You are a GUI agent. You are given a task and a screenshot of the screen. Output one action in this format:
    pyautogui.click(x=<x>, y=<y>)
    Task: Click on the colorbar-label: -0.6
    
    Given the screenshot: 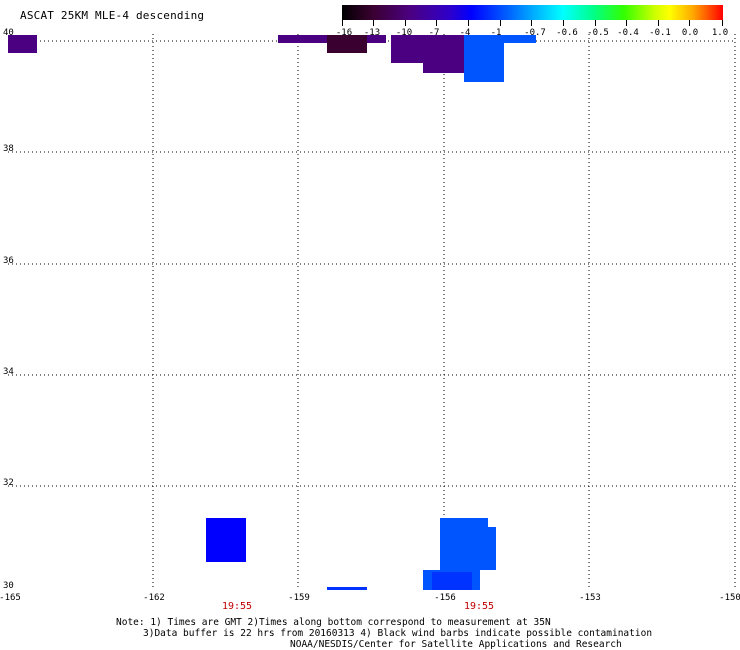 What is the action you would take?
    pyautogui.click(x=567, y=33)
    